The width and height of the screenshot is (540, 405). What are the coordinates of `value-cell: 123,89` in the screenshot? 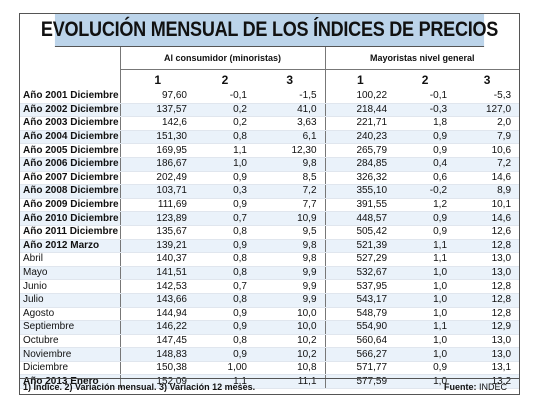 It's located at (157, 218).